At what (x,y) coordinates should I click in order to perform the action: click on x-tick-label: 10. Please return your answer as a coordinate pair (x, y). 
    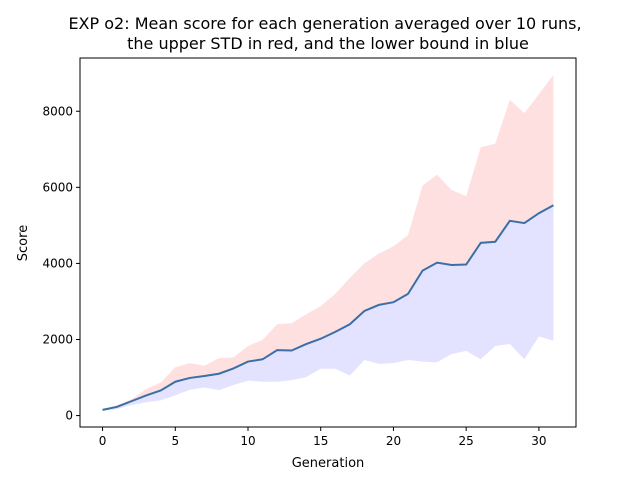
    Looking at the image, I should click on (247, 441).